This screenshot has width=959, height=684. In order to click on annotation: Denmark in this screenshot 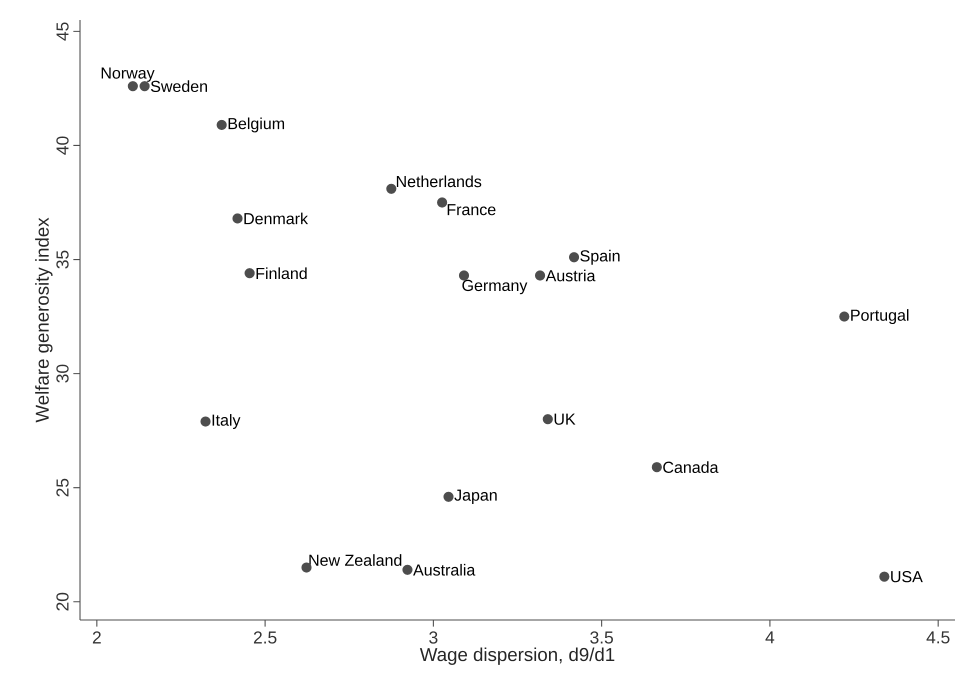, I will do `click(276, 218)`.